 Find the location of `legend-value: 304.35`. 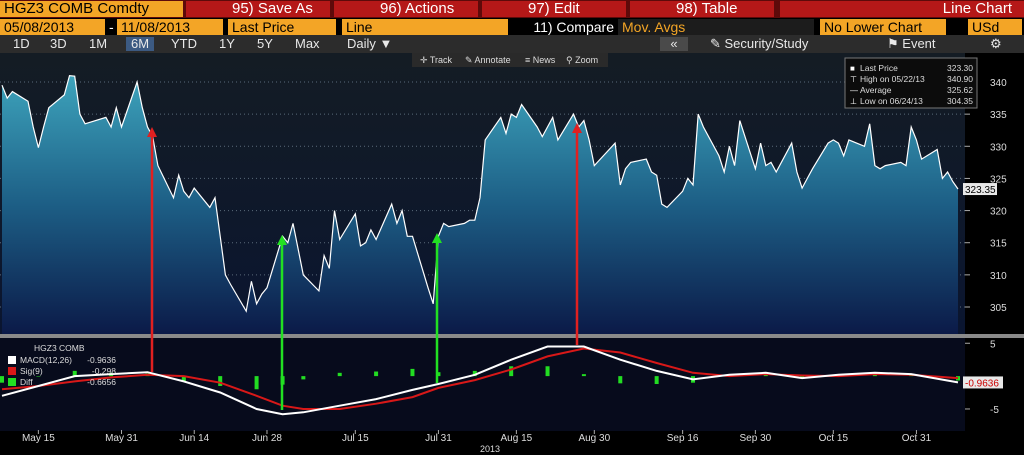

legend-value: 304.35 is located at coordinates (960, 101).